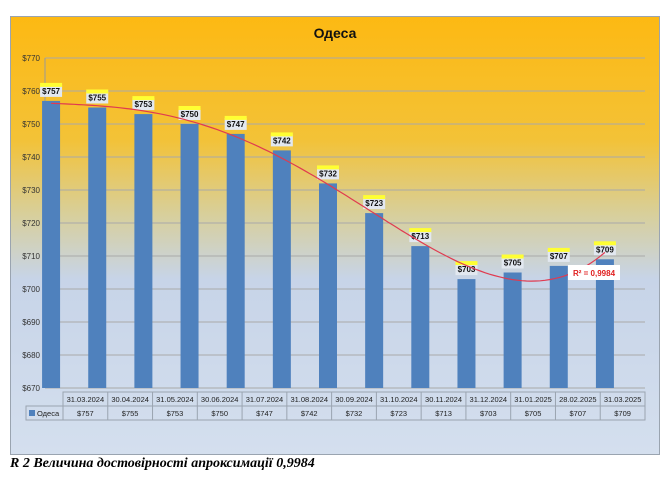 The height and width of the screenshot is (478, 670). Describe the element at coordinates (335, 413) in the screenshot. I see `table-data-row` at that location.